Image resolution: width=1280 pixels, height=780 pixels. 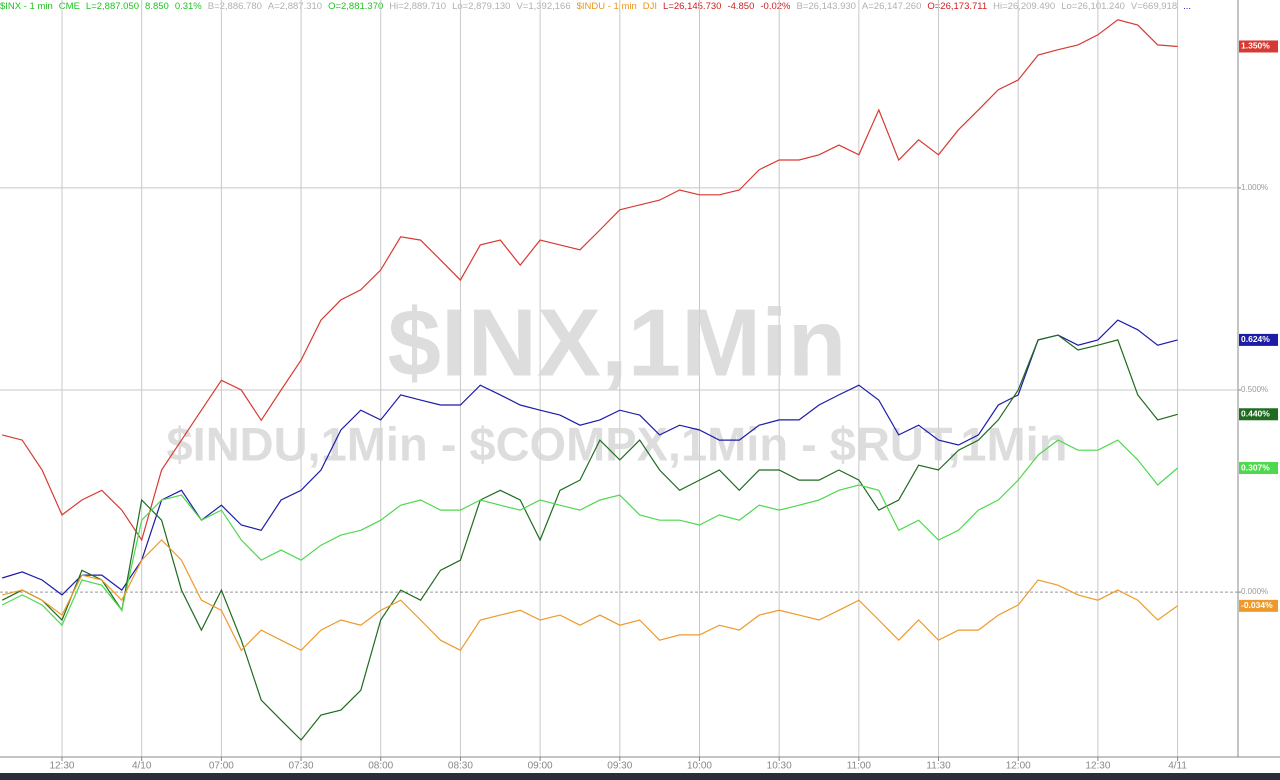 I want to click on bottom-bar, so click(x=640, y=776).